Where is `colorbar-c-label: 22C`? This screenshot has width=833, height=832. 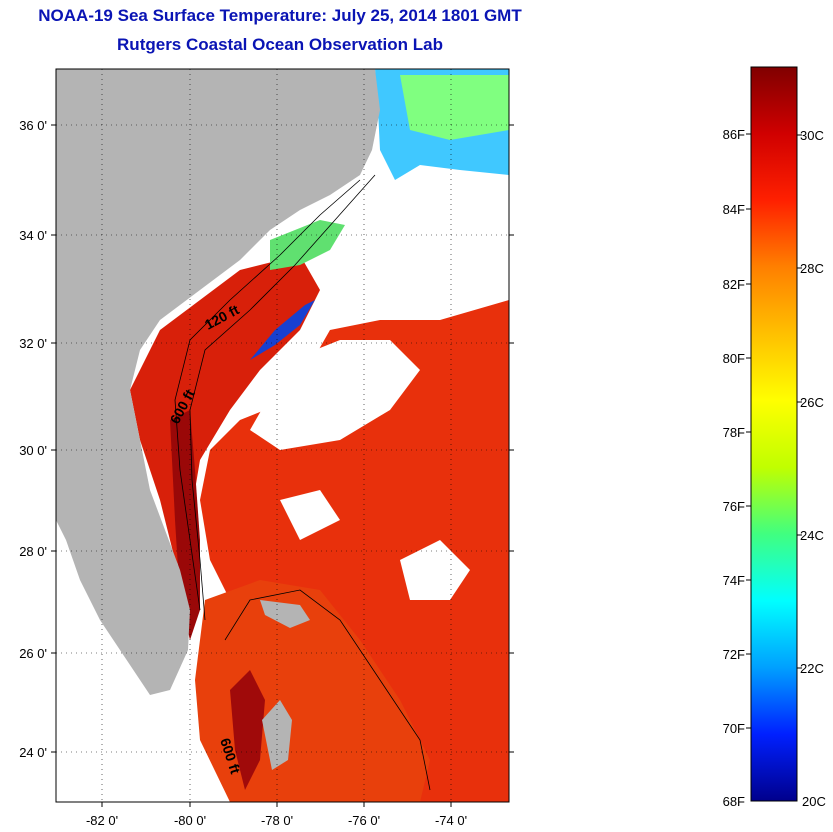
colorbar-c-label: 22C is located at coordinates (812, 668).